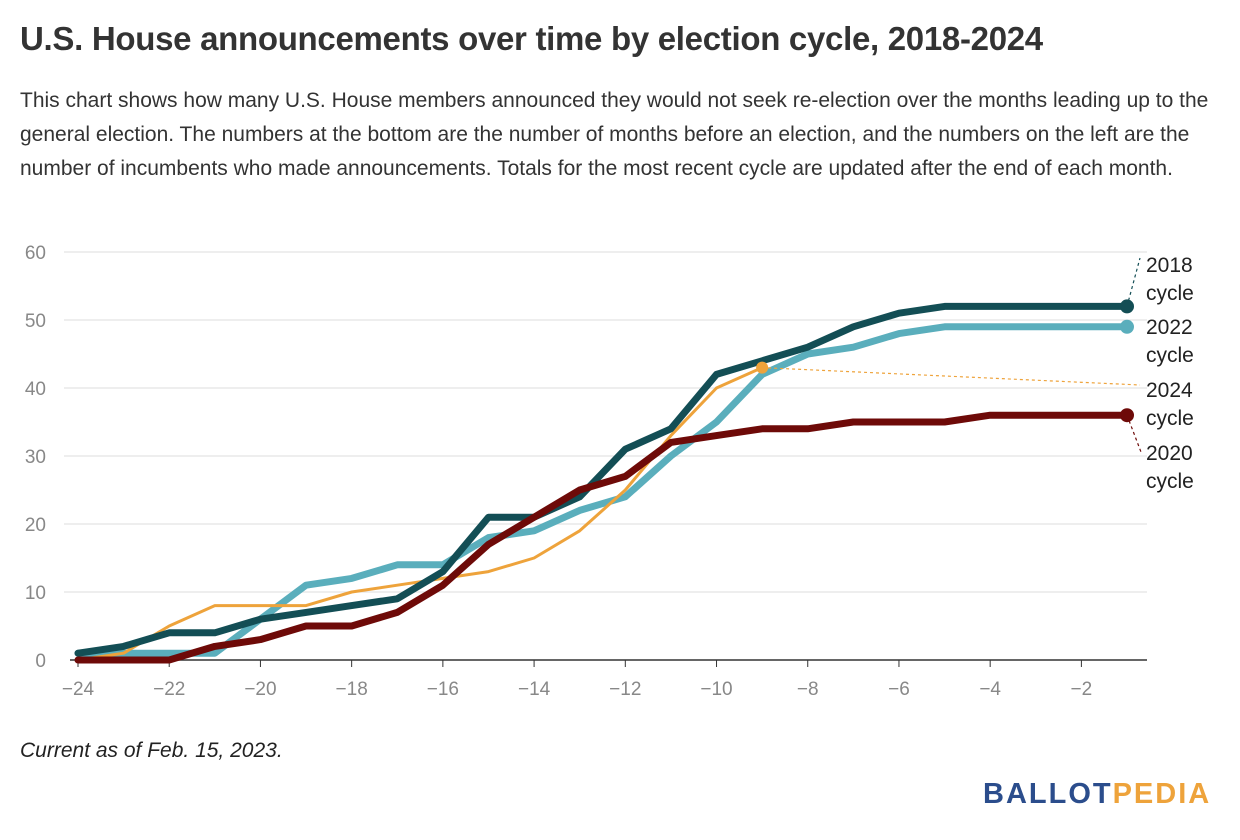 This screenshot has height=840, width=1240. I want to click on series-label-2022-cycle: cycle, so click(1170, 355).